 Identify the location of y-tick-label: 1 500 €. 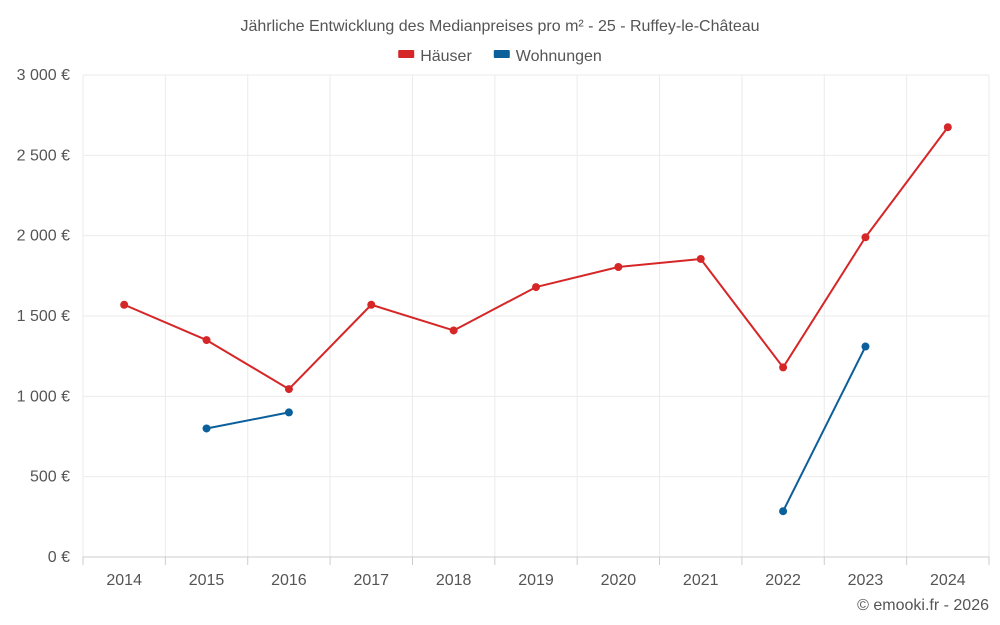
(43, 316).